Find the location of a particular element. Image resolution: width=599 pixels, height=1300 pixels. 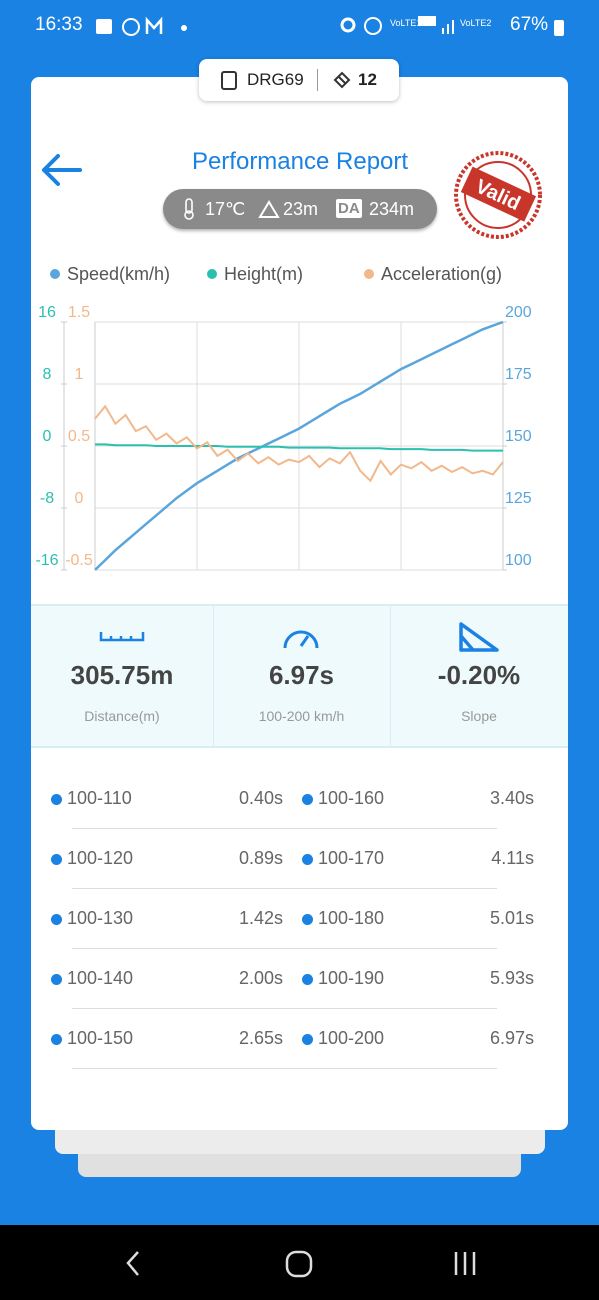

legend-label: Acceleration(g) is located at coordinates (441, 274).